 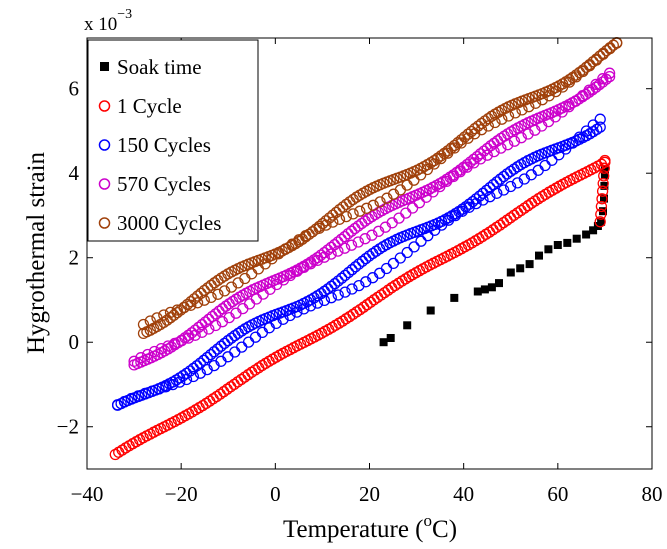 What do you see at coordinates (652, 494) in the screenshot?
I see `x-tick-label: 80` at bounding box center [652, 494].